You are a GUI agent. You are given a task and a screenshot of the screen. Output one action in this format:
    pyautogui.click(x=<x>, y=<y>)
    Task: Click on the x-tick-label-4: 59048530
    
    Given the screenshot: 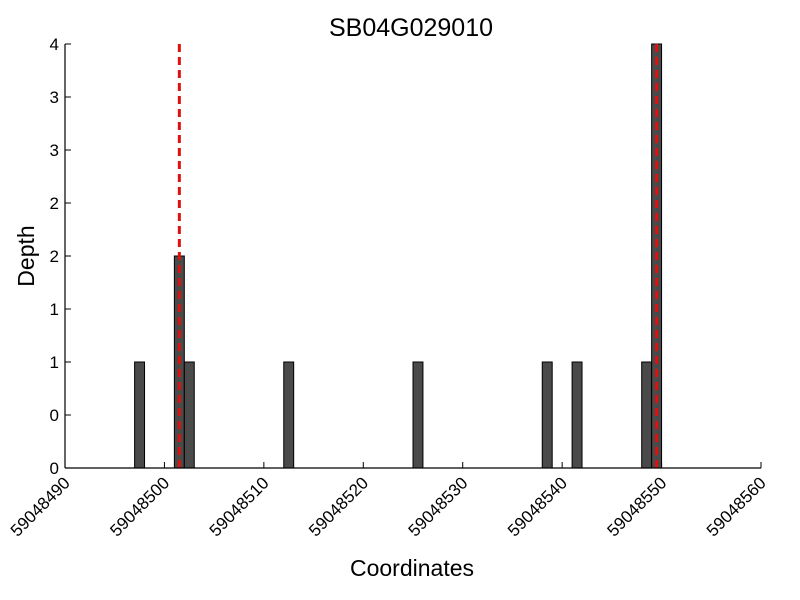 What is the action you would take?
    pyautogui.click(x=438, y=506)
    